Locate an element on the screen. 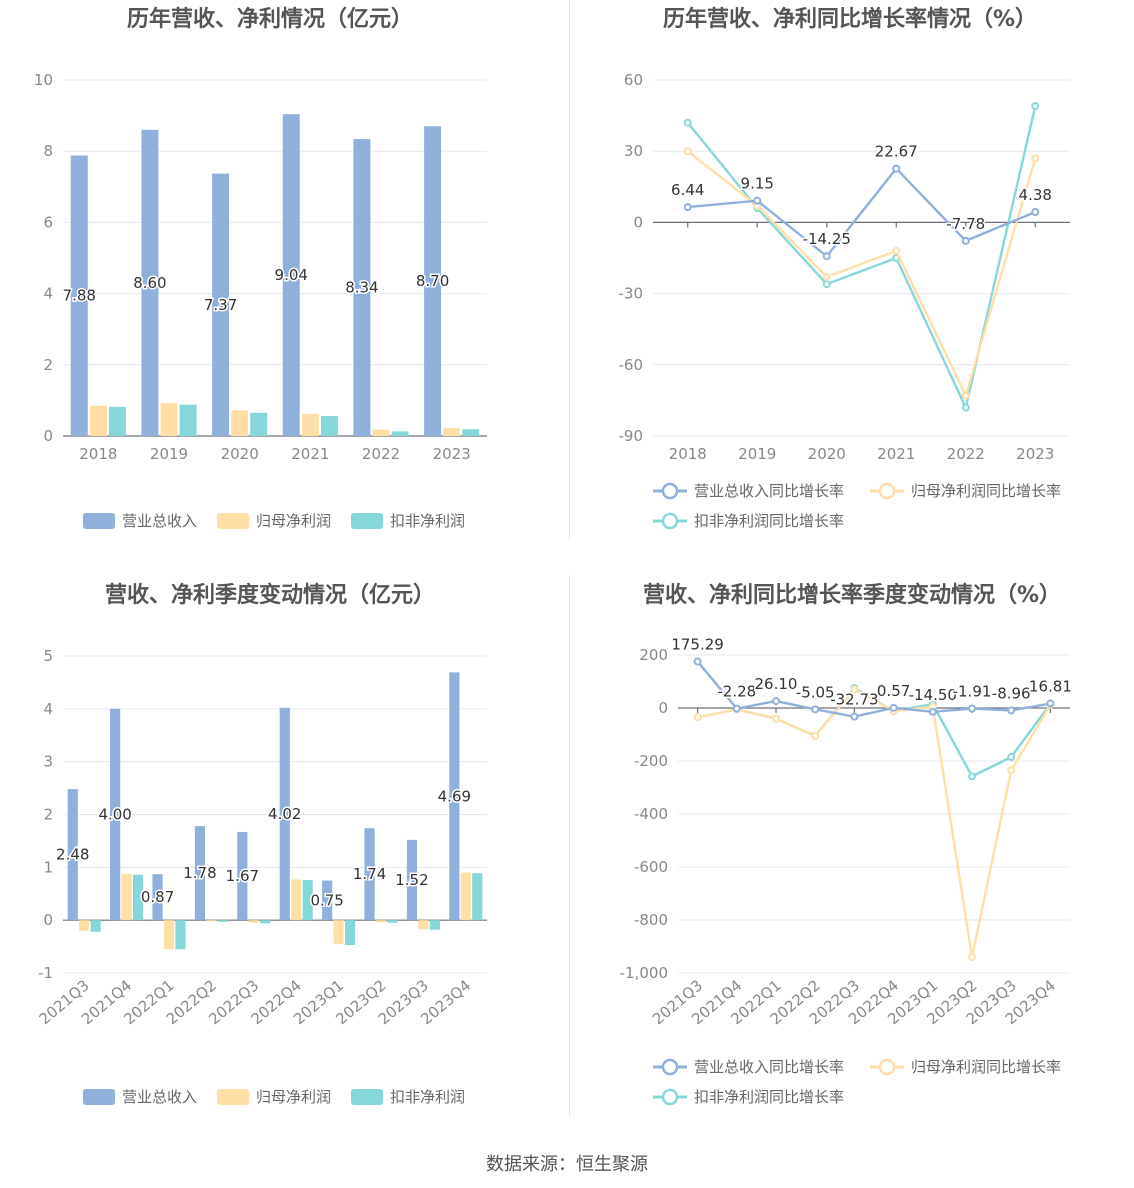 The image size is (1134, 1188). data-label: -14.25 is located at coordinates (827, 239).